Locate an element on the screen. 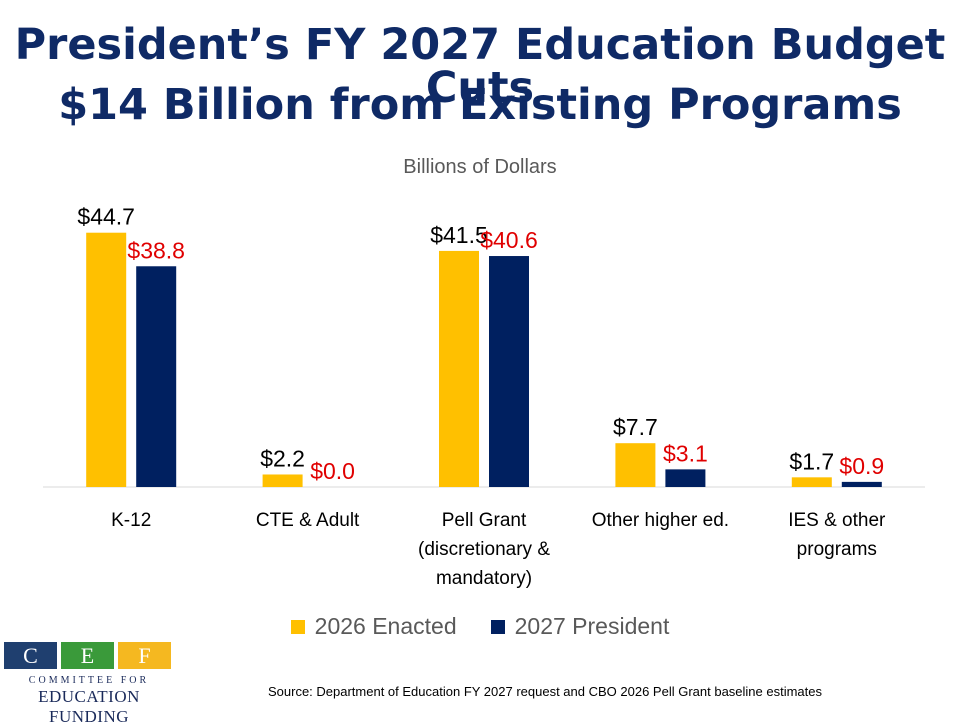  legend-item-2026-enacted: 2026 Enacted is located at coordinates (373, 626).